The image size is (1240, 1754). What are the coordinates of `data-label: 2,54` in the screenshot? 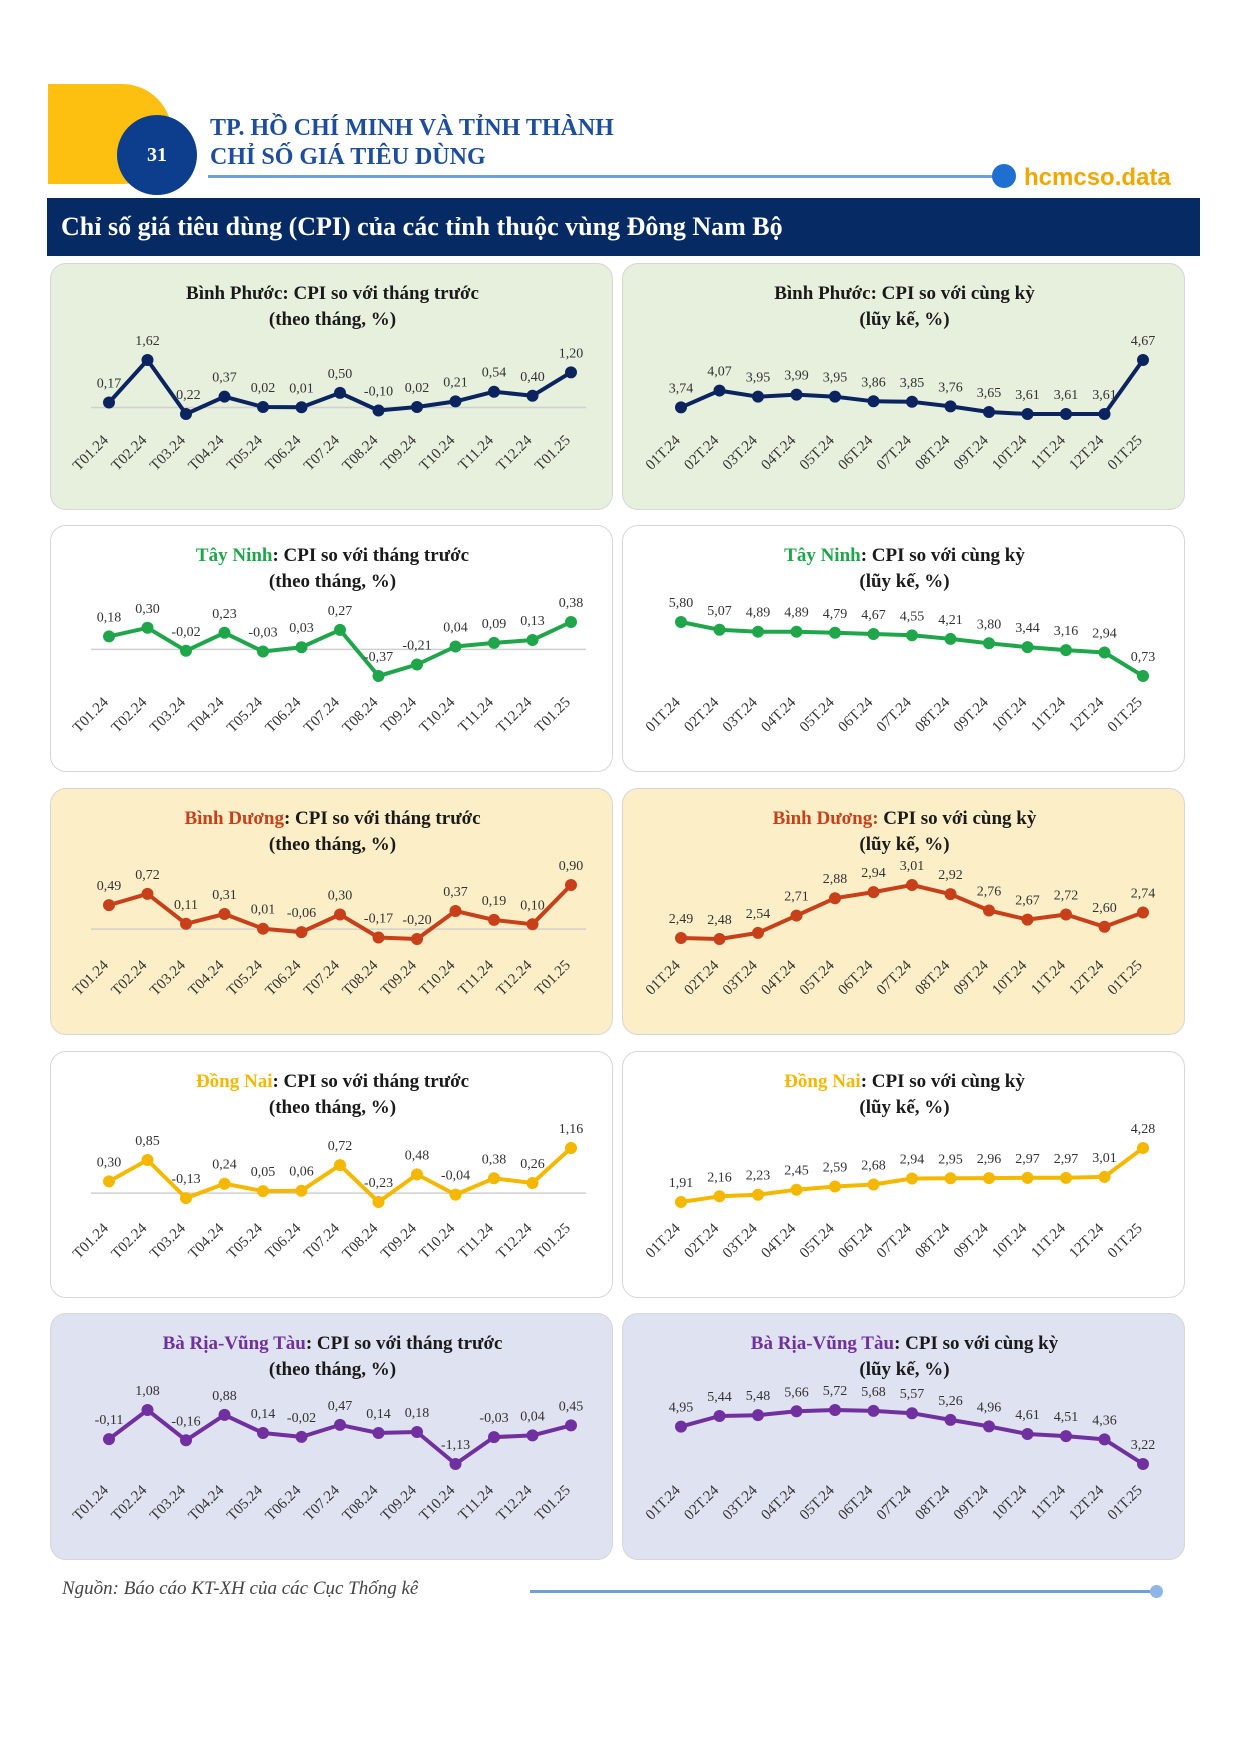 It's located at (758, 914).